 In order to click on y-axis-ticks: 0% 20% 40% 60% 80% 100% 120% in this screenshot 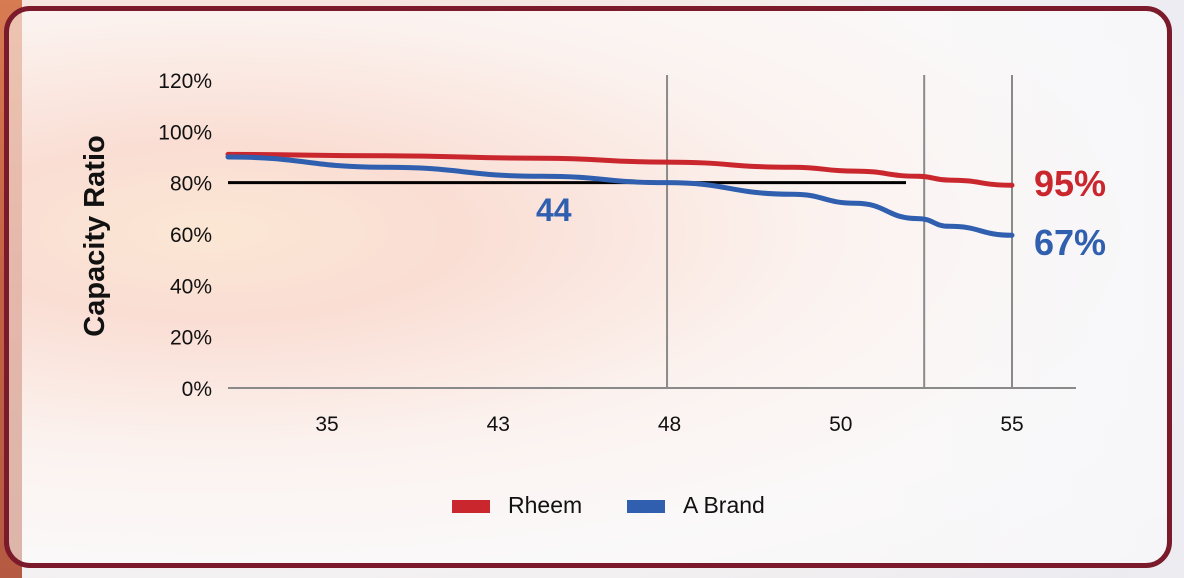, I will do `click(185, 235)`.